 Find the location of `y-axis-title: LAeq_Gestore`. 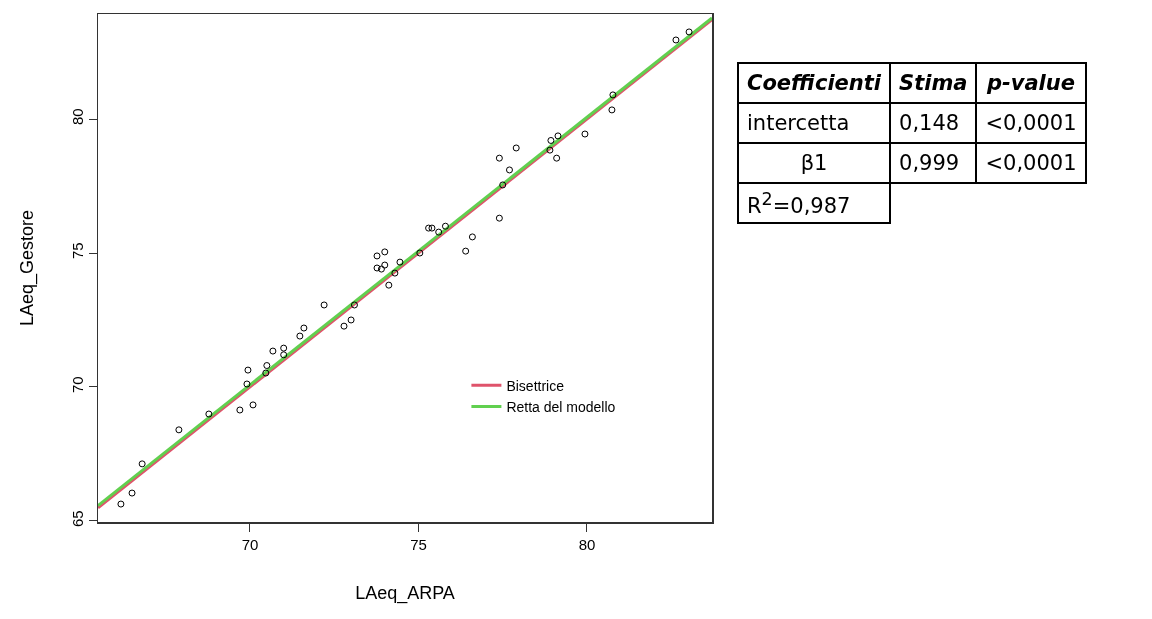

y-axis-title: LAeq_Gestore is located at coordinates (27, 268).